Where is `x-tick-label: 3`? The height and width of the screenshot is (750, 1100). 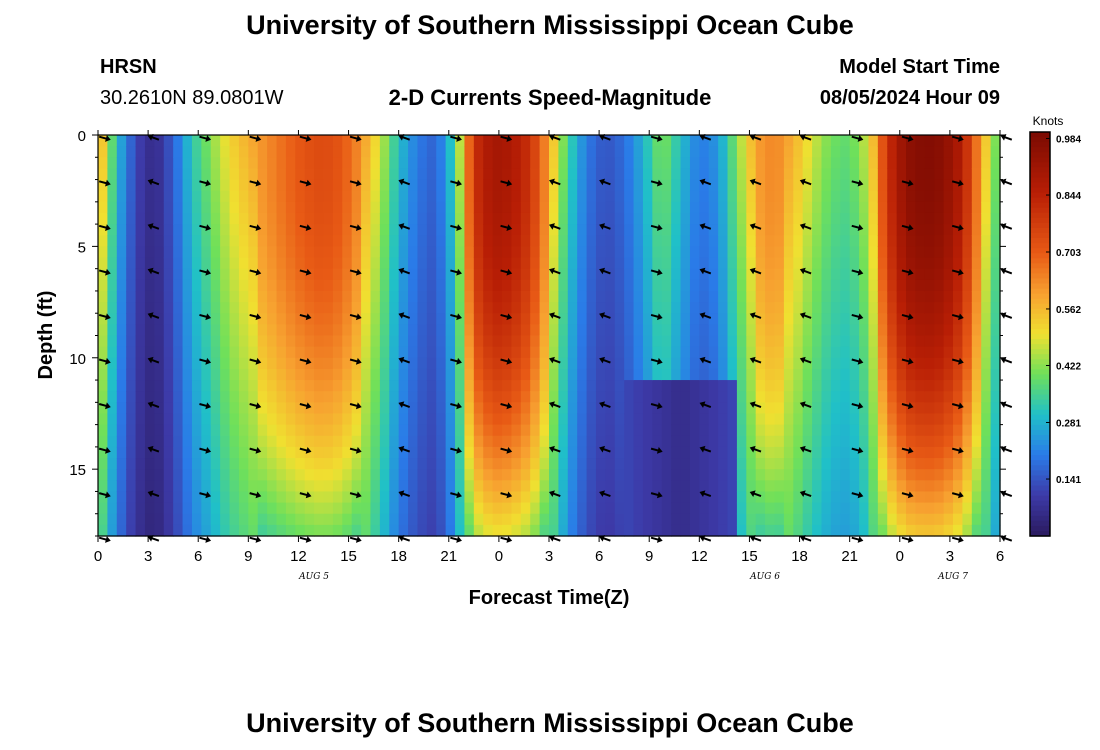 x-tick-label: 3 is located at coordinates (148, 556).